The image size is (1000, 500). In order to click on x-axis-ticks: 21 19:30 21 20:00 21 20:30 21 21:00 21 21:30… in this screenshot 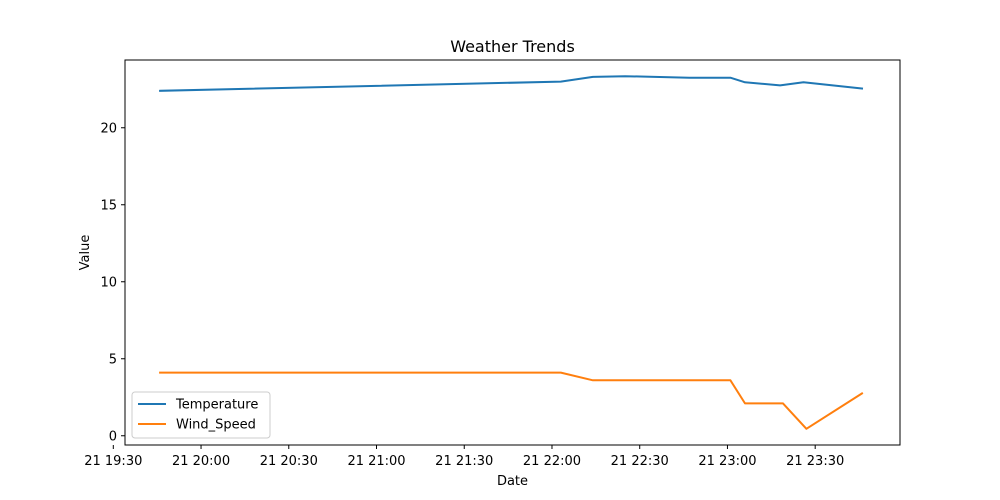, I will do `click(464, 457)`.